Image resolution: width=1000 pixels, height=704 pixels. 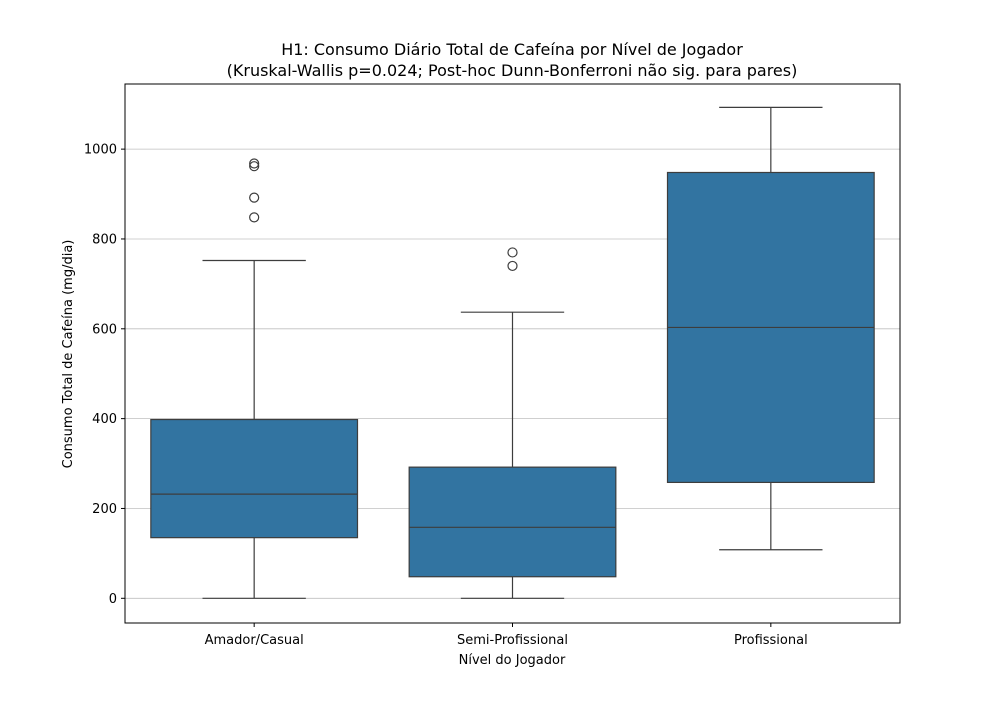 What do you see at coordinates (104, 419) in the screenshot?
I see `y-tick-label: 400` at bounding box center [104, 419].